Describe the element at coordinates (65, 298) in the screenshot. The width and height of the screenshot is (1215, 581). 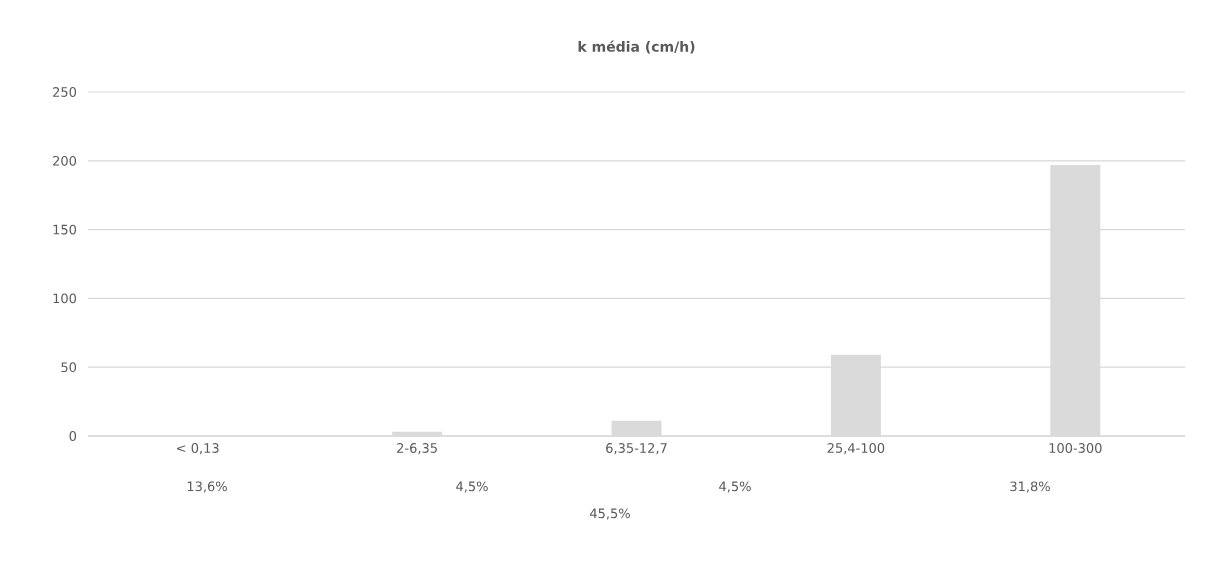
I see `y-tick-label: 100` at that location.